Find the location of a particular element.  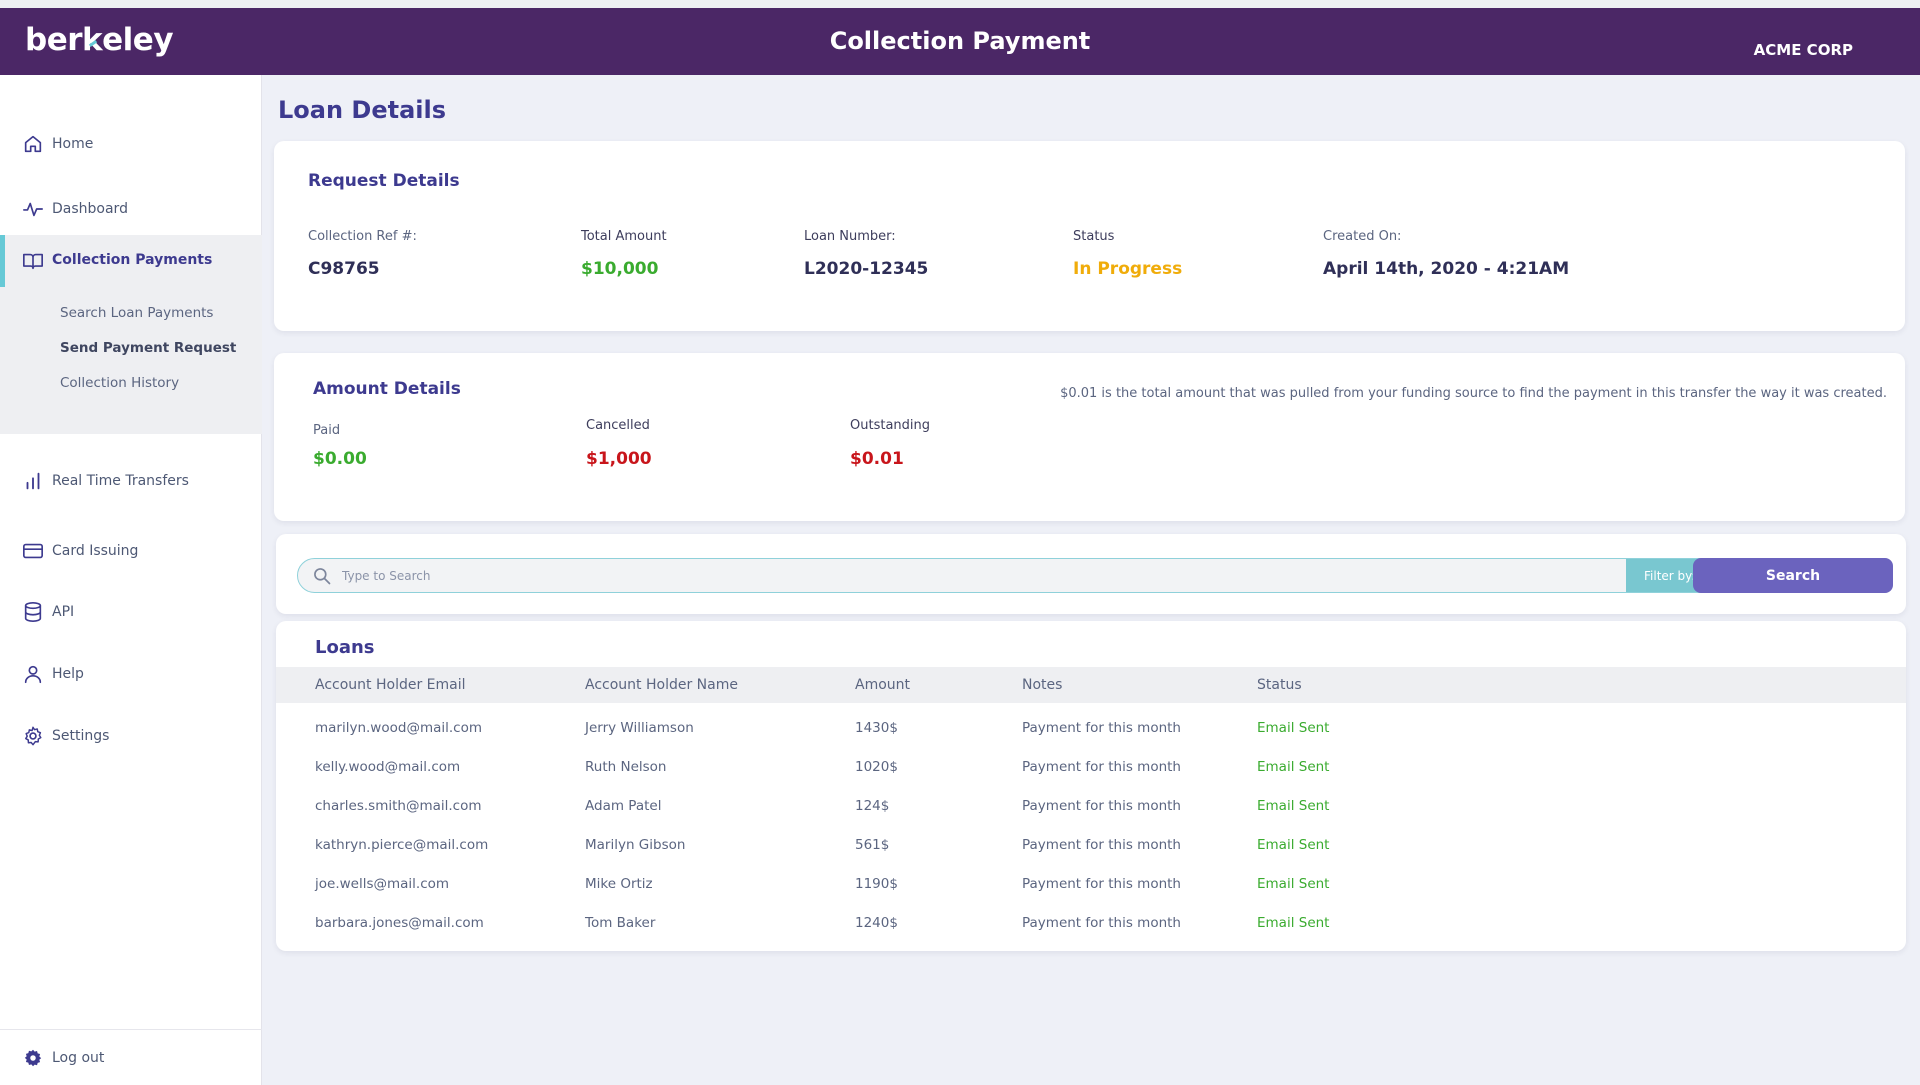

top-strip is located at coordinates (960, 4).